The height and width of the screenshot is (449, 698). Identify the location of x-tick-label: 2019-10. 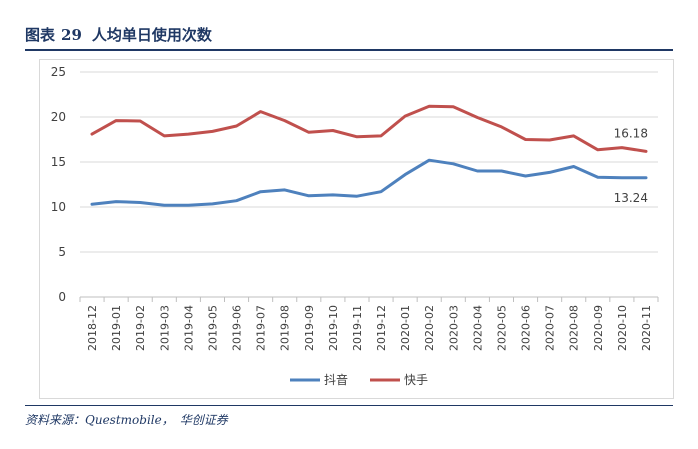
(333, 328).